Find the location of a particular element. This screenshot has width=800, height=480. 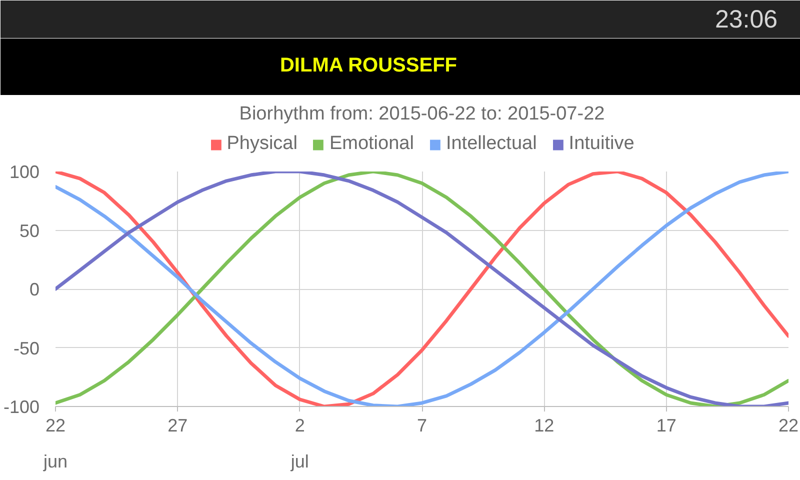

chart-subtitle: DILMA ROUSSEFF is located at coordinates (369, 65).